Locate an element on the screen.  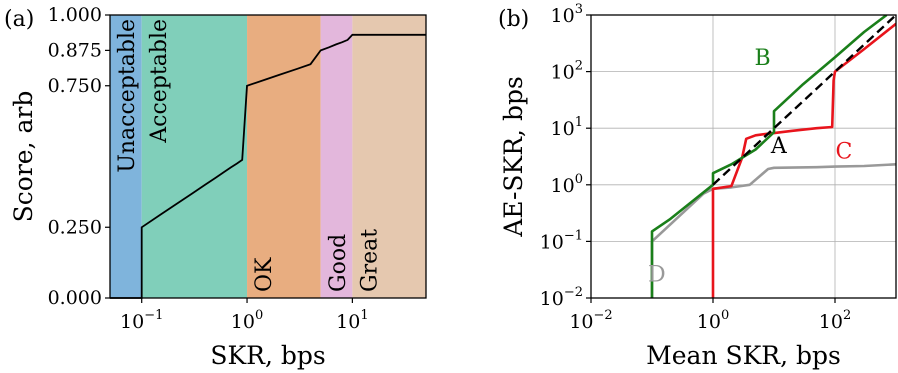
x-tick-label: 10⁻¹ is located at coordinates (141, 320).